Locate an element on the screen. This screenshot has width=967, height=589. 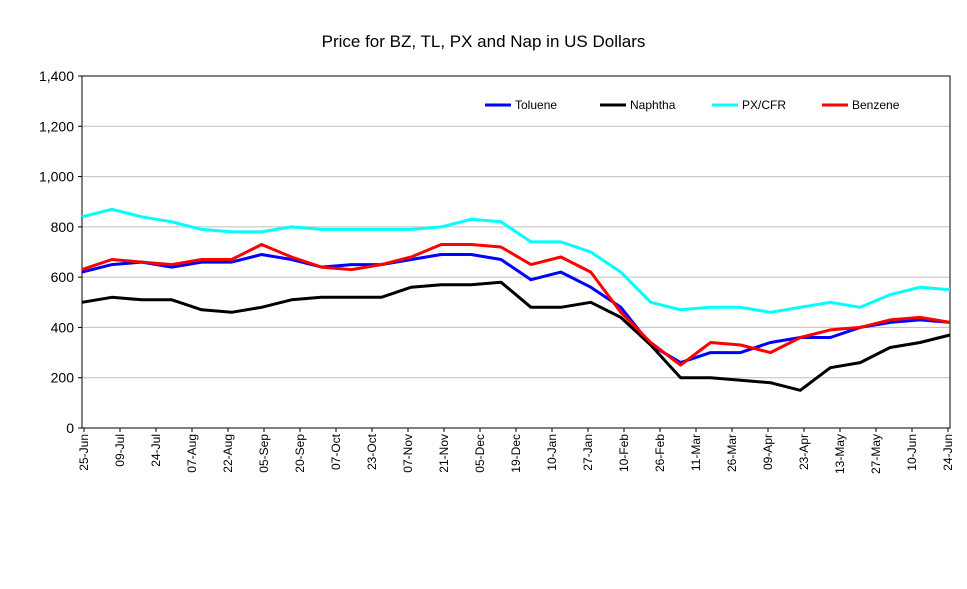
x-tick-label: 22-Aug is located at coordinates (228, 453).